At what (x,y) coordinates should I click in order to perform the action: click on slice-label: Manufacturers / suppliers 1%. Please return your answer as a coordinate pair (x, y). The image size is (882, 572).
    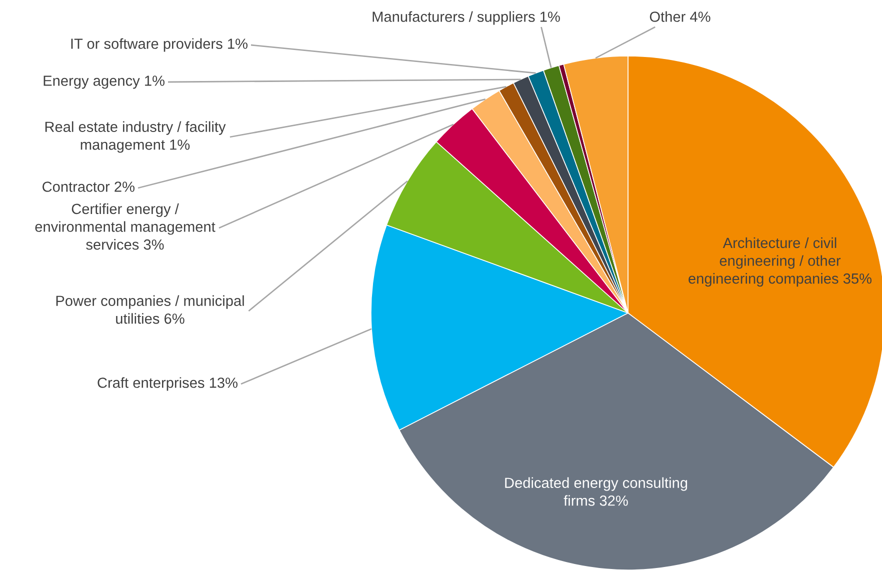
    Looking at the image, I should click on (466, 18).